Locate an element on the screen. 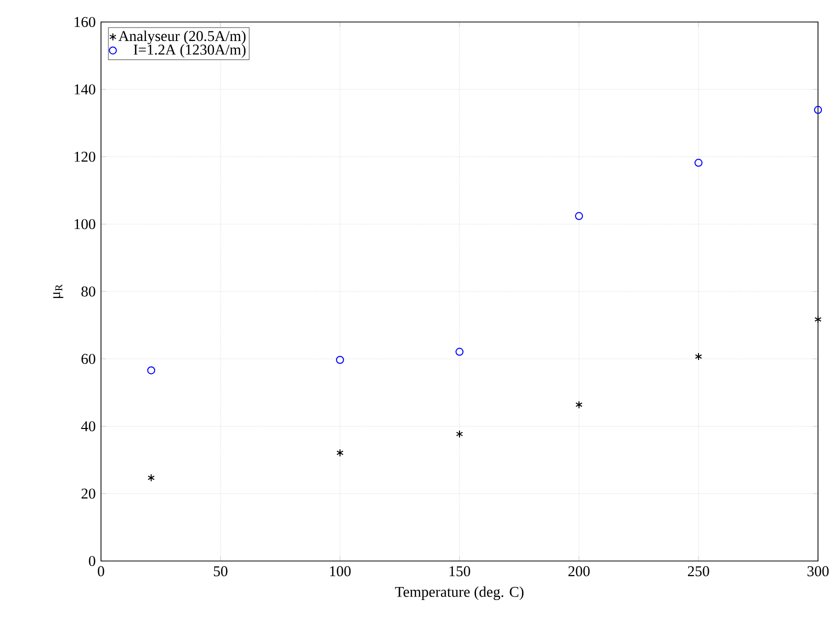 Image resolution: width=837 pixels, height=633 pixels. y-tick-label: 60 is located at coordinates (89, 359).